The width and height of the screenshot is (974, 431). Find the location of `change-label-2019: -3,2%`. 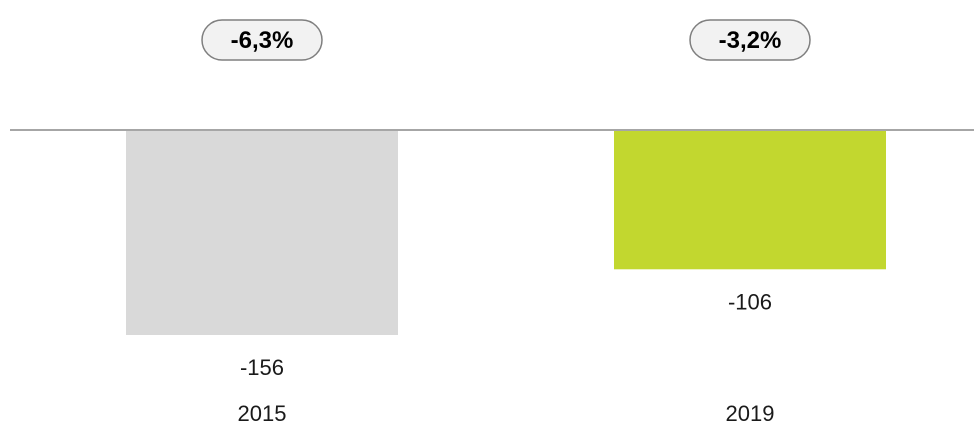

change-label-2019: -3,2% is located at coordinates (750, 40).